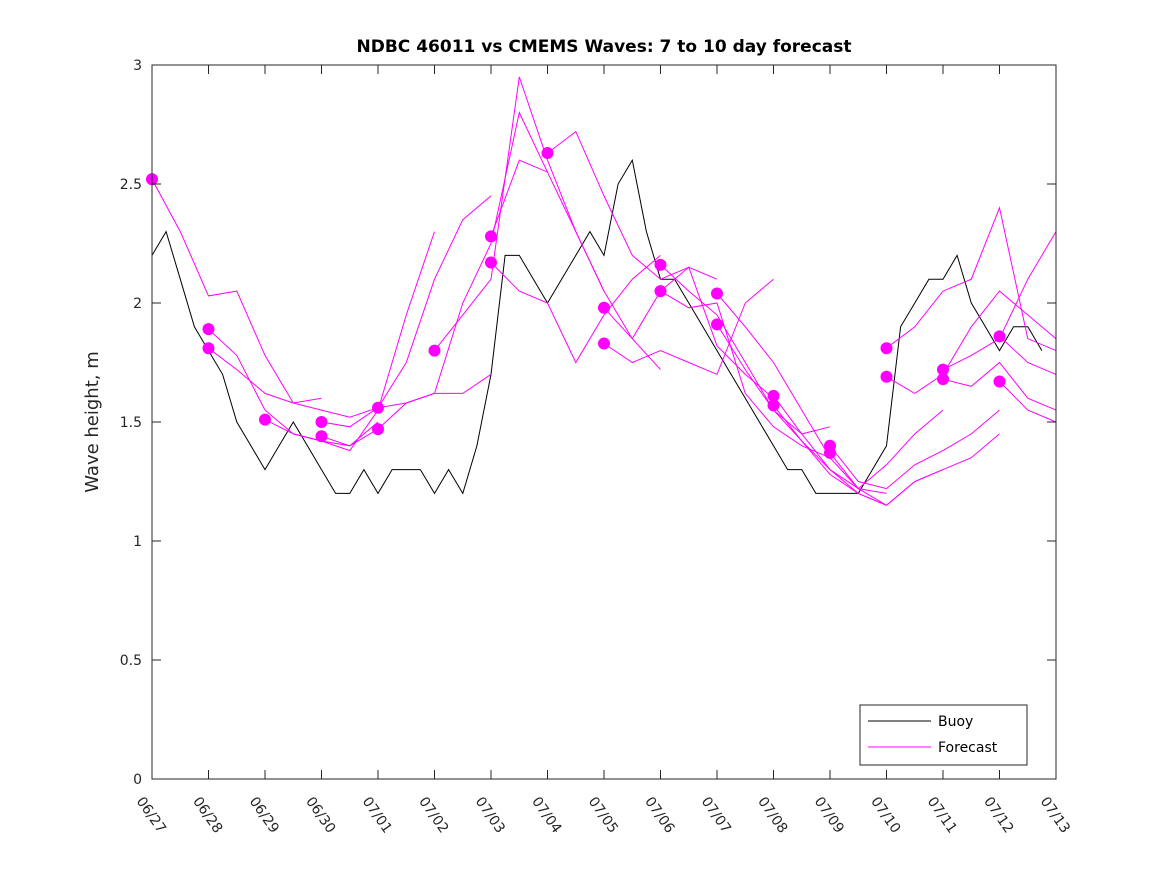 The height and width of the screenshot is (879, 1167). Describe the element at coordinates (137, 304) in the screenshot. I see `y-tick-label: 2` at that location.